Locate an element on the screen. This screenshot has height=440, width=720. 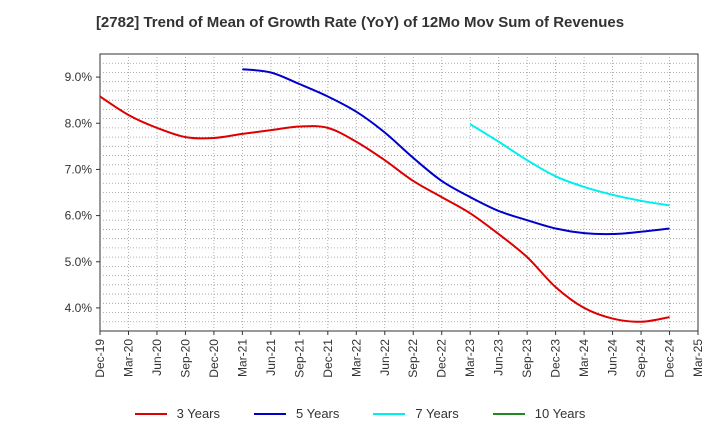
legend-item-7-years: 7 Years is located at coordinates (416, 413).